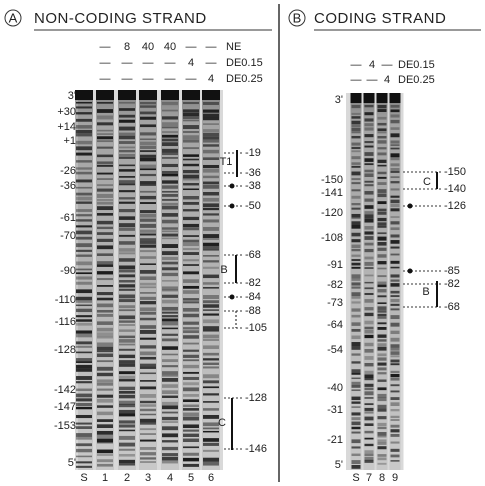  What do you see at coordinates (256, 328) in the screenshot?
I see `right-marker: -105` at bounding box center [256, 328].